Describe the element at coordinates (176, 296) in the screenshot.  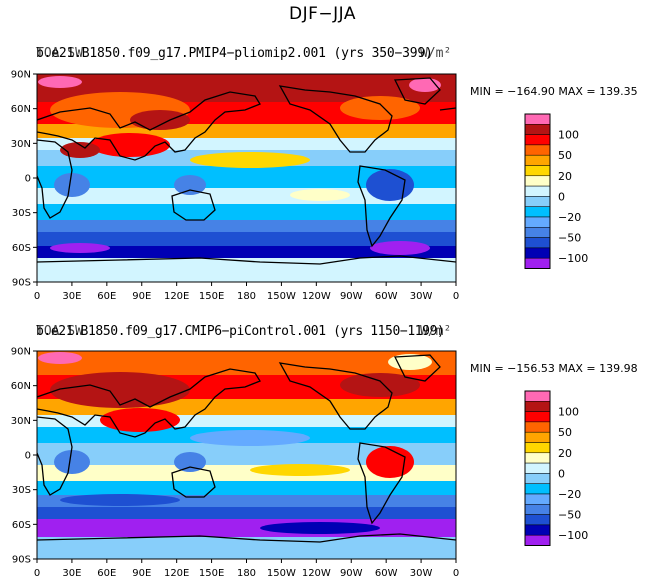
I see `lon-tick-label: 120E` at that location.